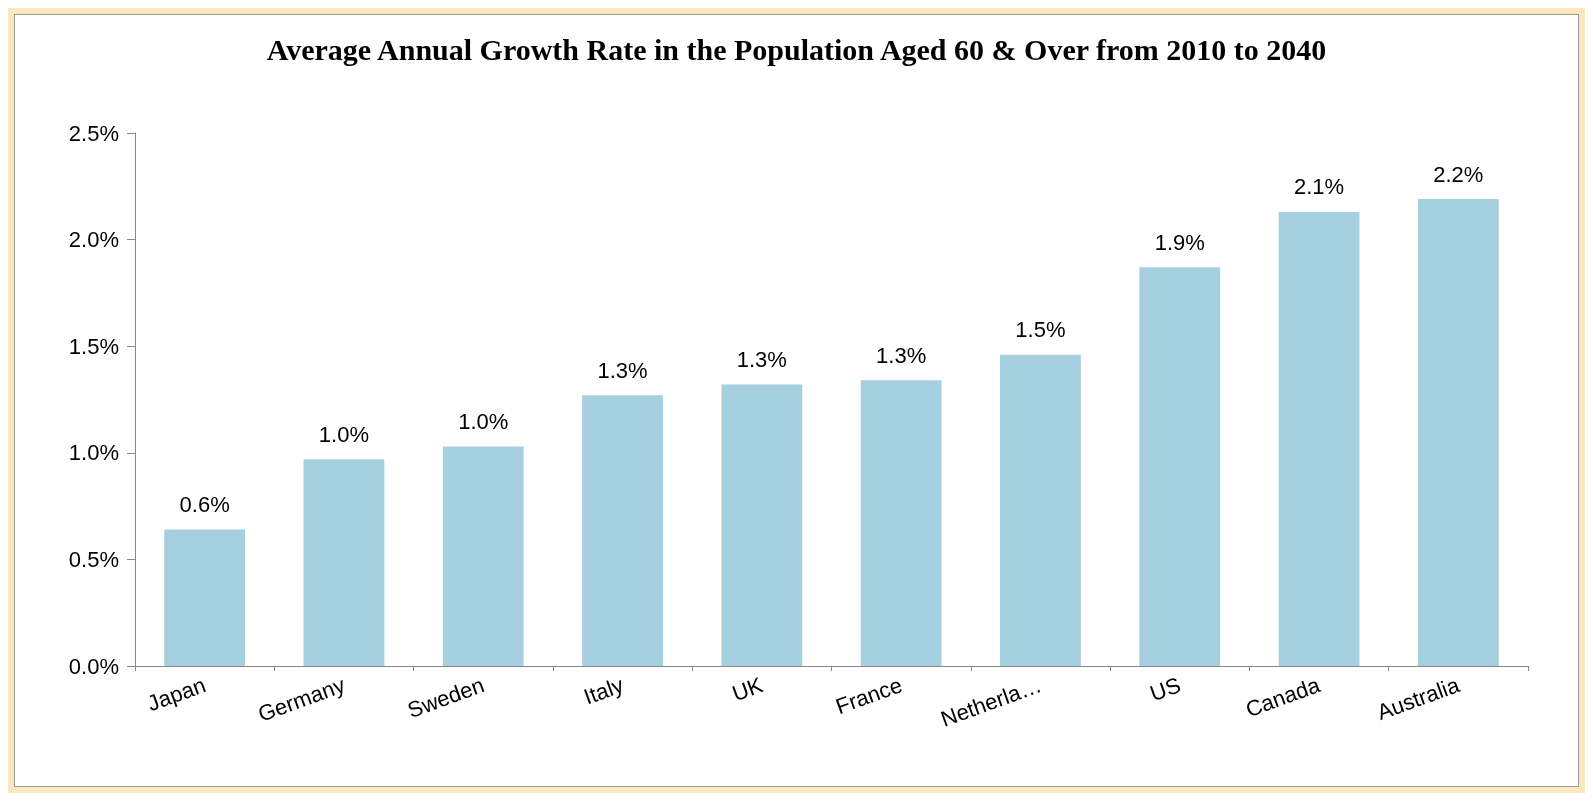  I want to click on y-tick-label: 0.5%, so click(93, 559).